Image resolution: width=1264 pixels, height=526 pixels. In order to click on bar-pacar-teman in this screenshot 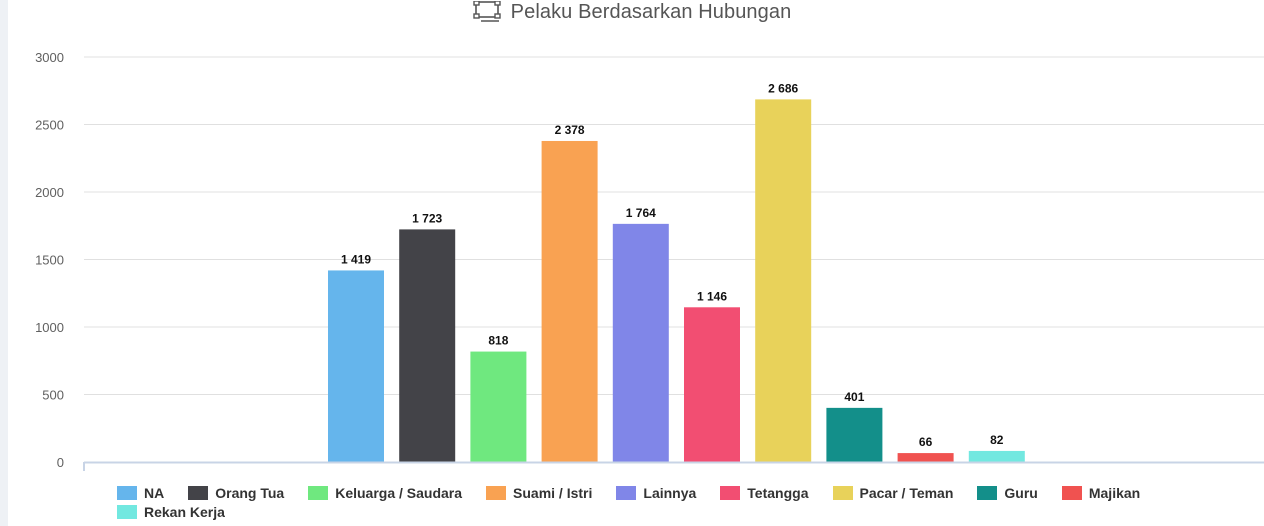, I will do `click(783, 280)`.